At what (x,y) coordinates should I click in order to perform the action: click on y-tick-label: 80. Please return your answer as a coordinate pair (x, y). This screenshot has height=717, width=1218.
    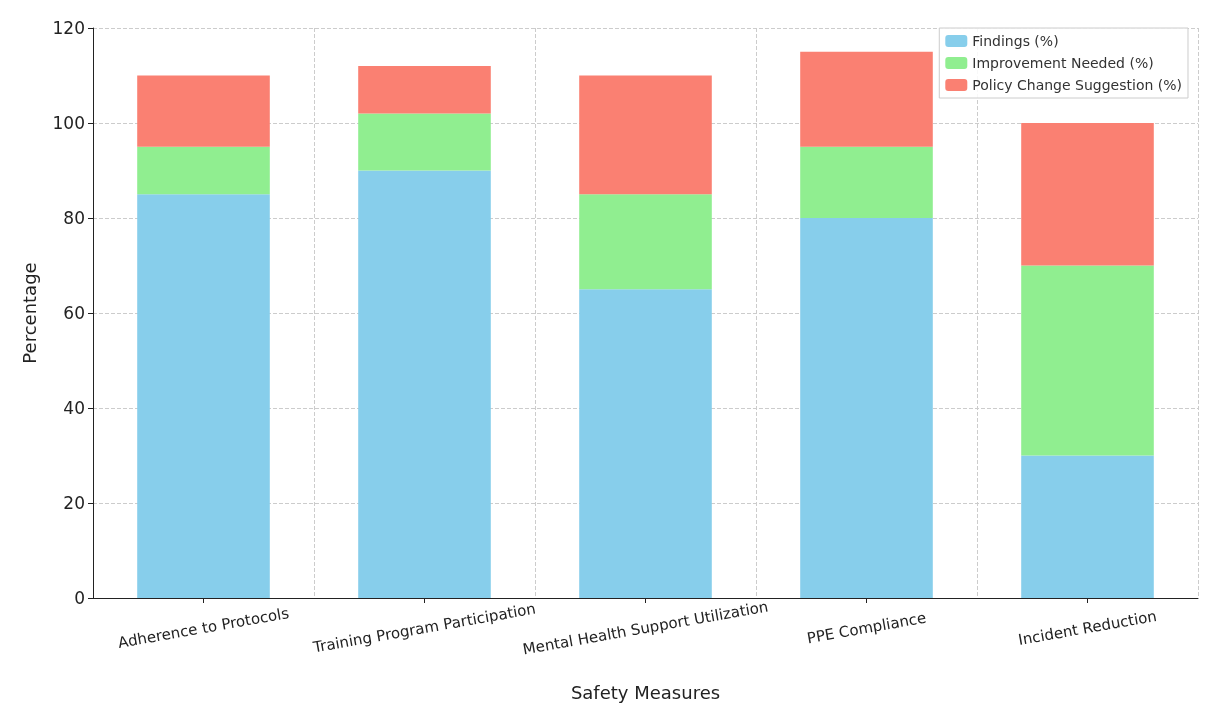
    Looking at the image, I should click on (74, 218).